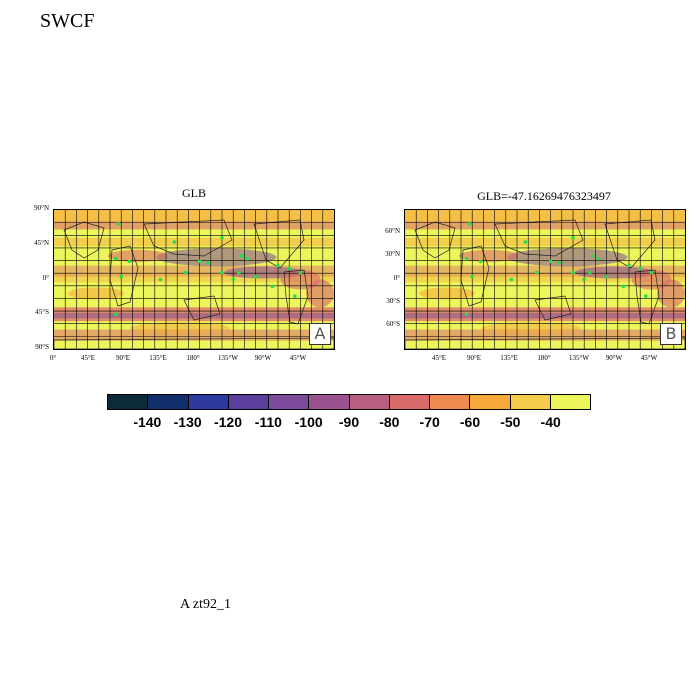 The height and width of the screenshot is (700, 700). What do you see at coordinates (510, 422) in the screenshot?
I see `colorbar-label: -50` at bounding box center [510, 422].